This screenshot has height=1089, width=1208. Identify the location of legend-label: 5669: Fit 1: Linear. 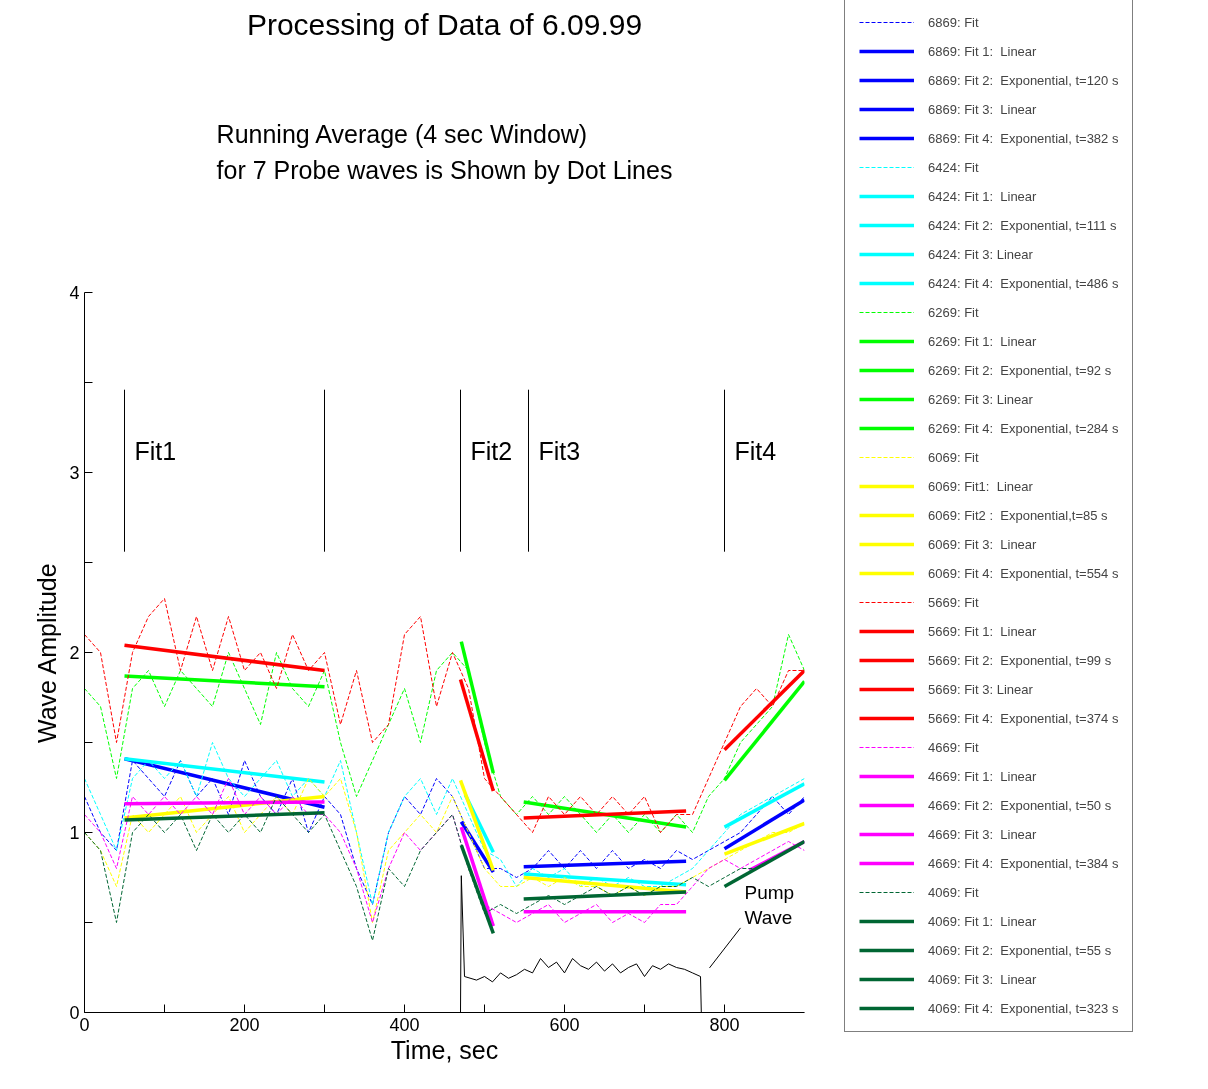
(982, 631).